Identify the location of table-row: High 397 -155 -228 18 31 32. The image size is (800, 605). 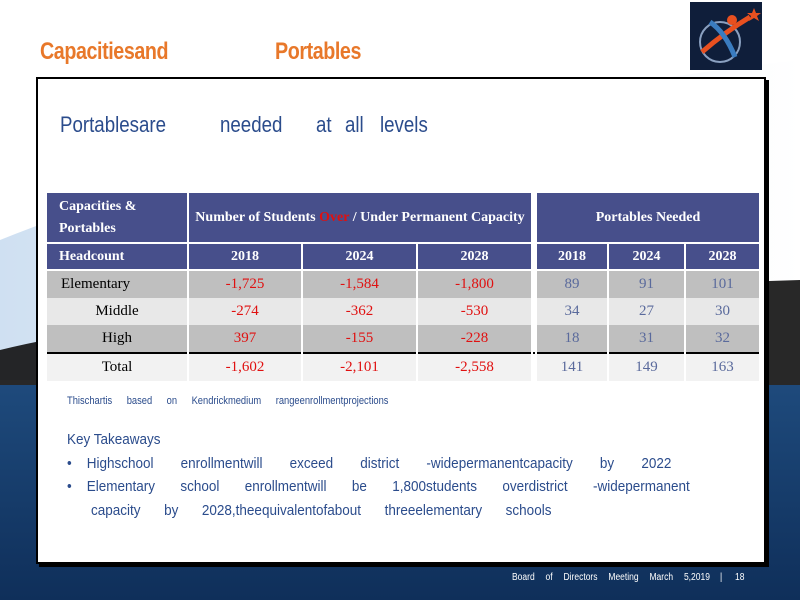
(404, 339).